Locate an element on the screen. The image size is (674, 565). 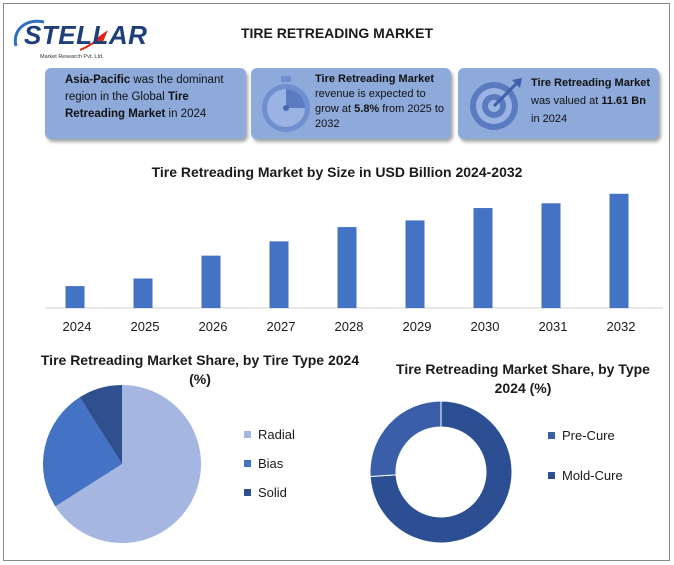
legend-label-pre-cure: Pre-Cure is located at coordinates (588, 435).